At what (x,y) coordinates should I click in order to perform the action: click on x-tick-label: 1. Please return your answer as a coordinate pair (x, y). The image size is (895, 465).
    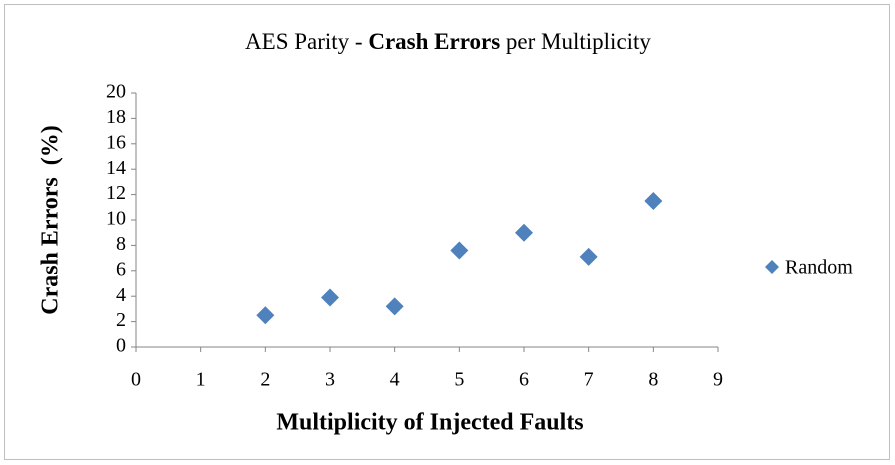
    Looking at the image, I should click on (201, 380).